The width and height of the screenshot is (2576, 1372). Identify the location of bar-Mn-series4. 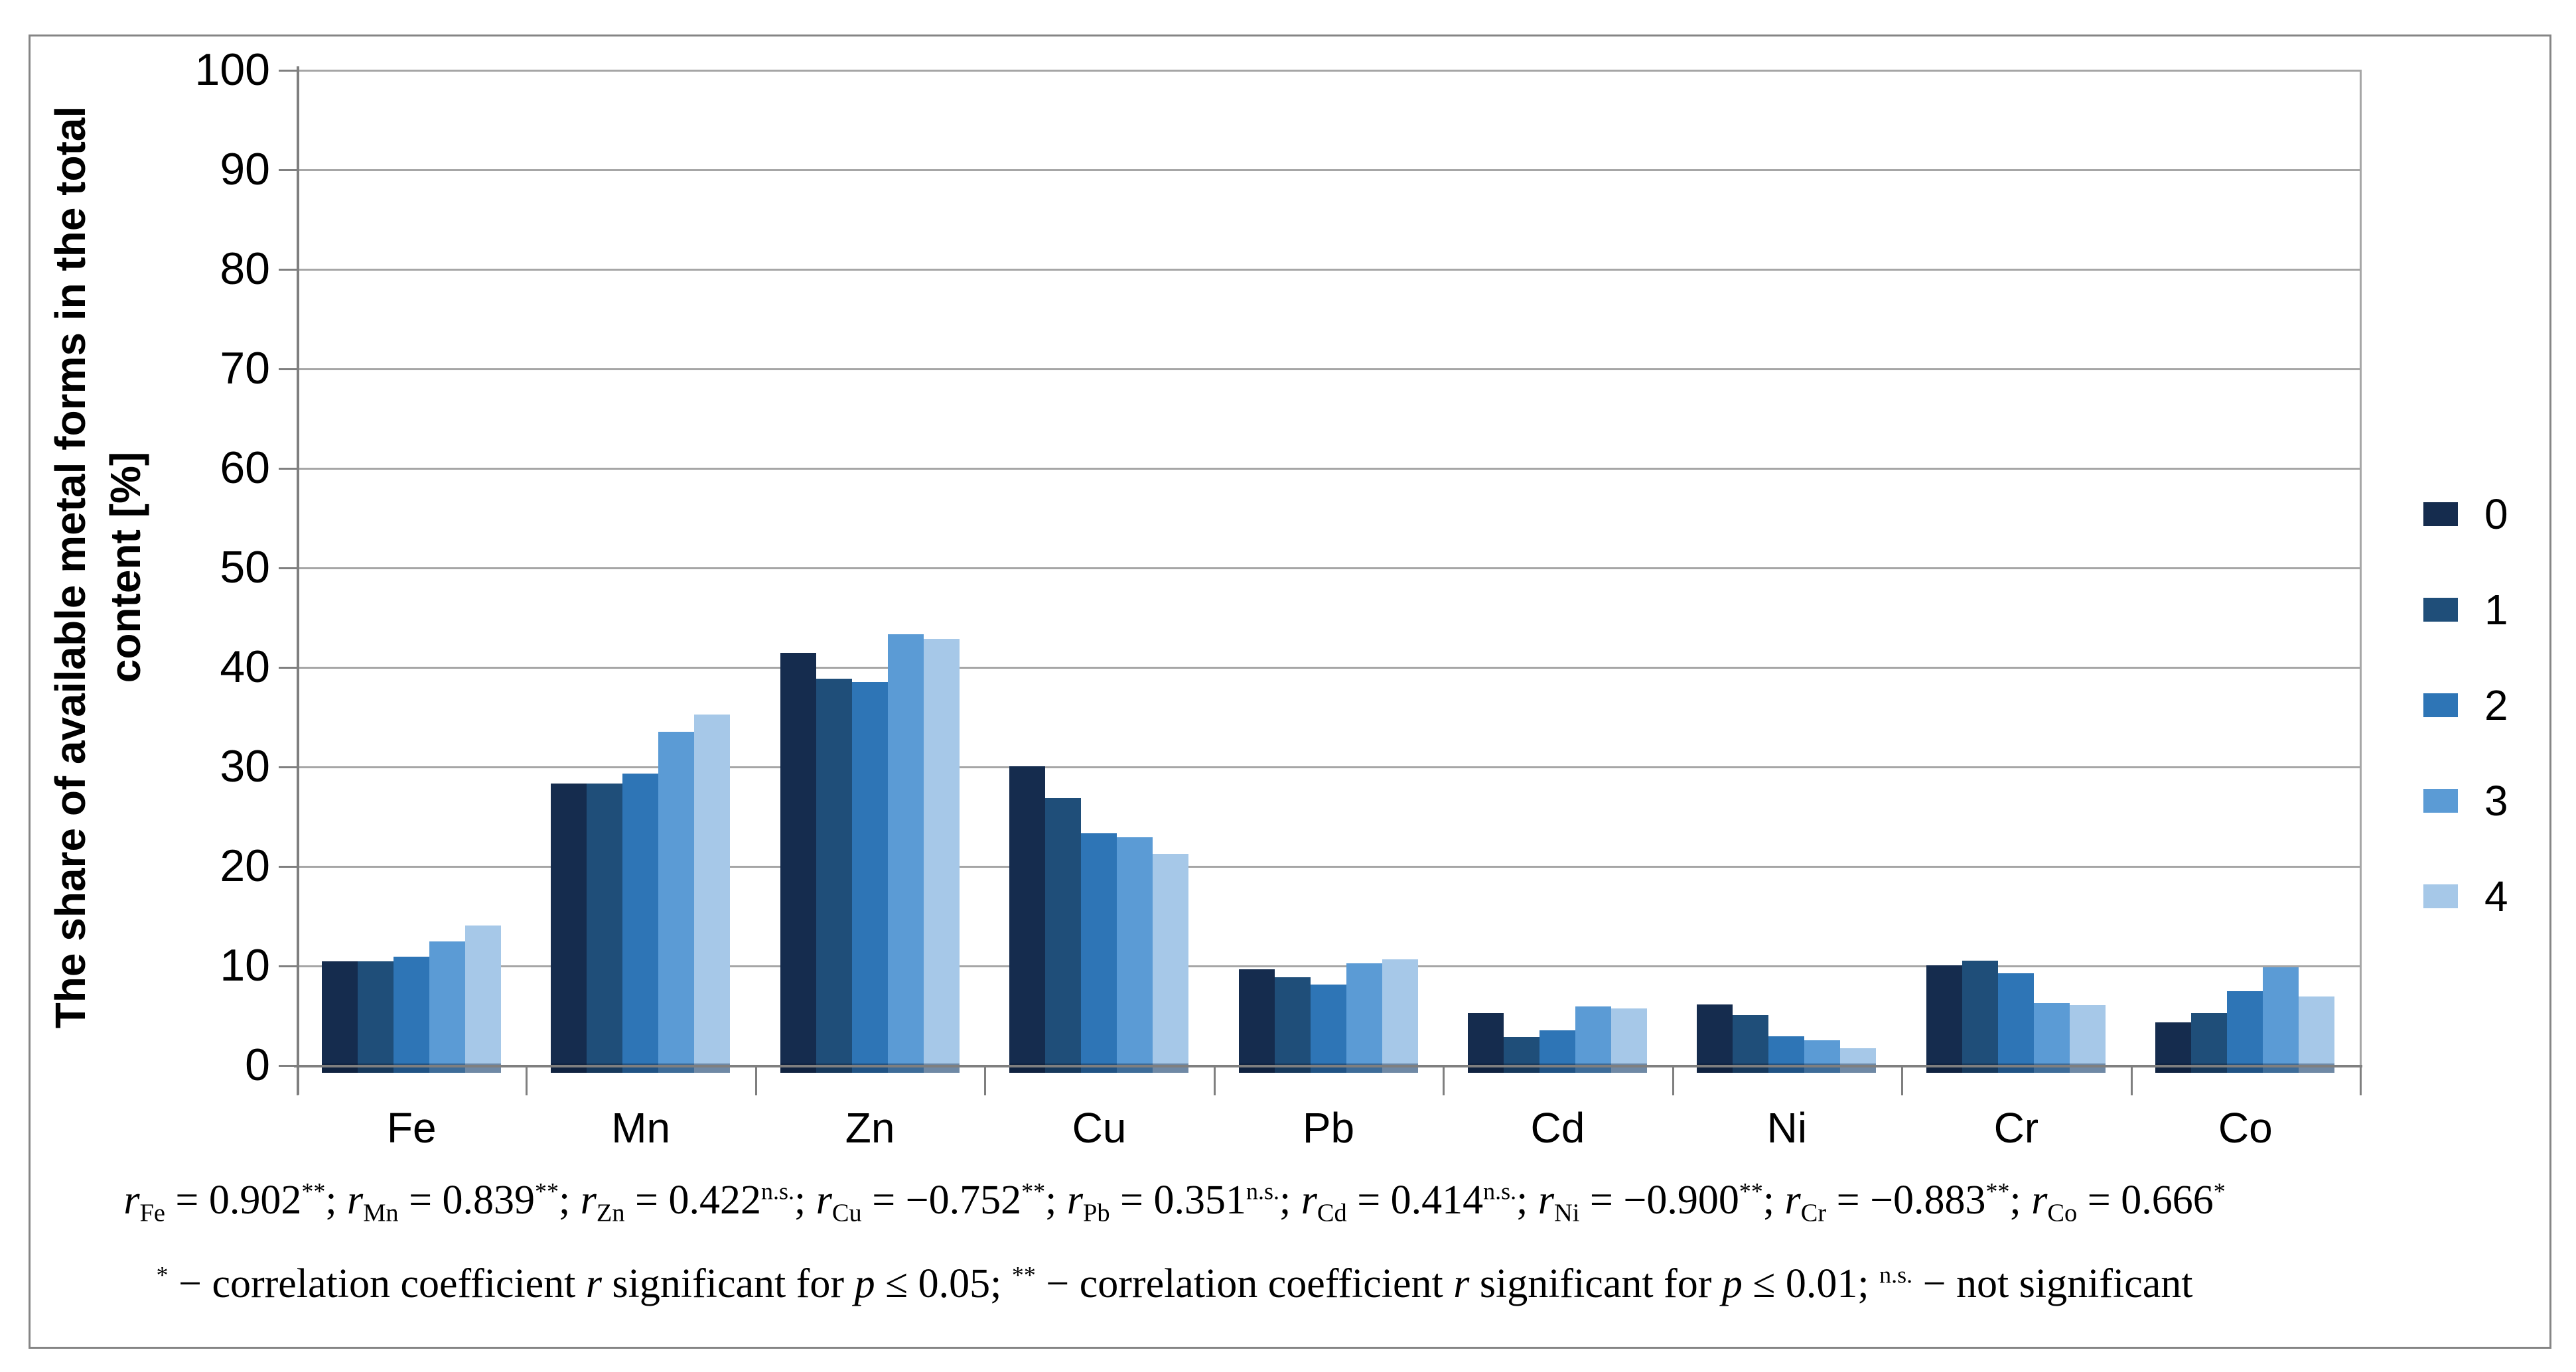
(712, 894).